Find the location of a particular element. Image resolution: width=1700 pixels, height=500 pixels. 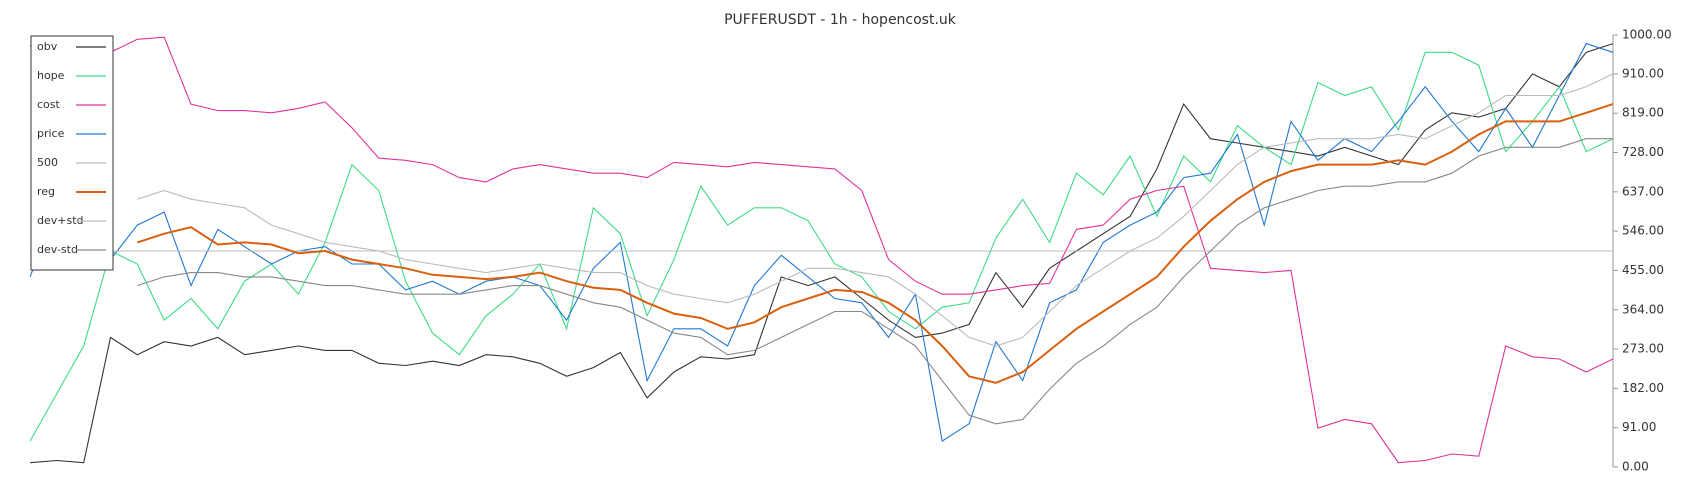

y-tick-label: 455.00 is located at coordinates (1643, 270).